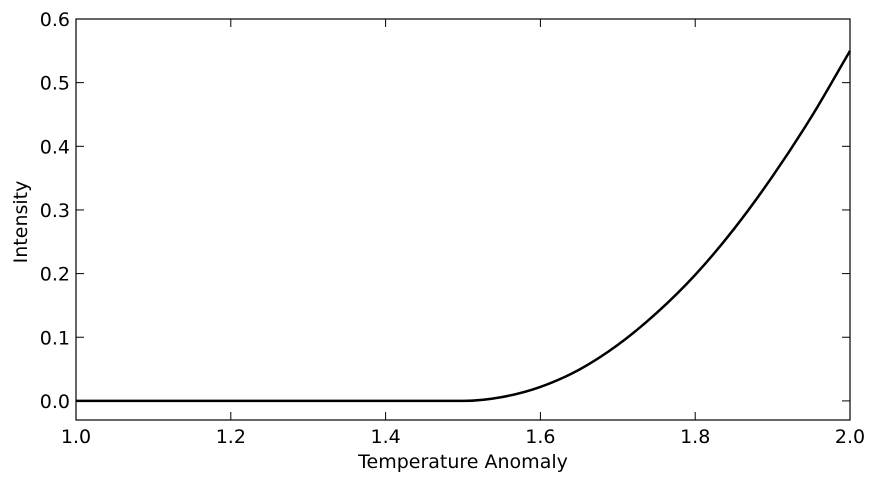  Describe the element at coordinates (21, 222) in the screenshot. I see `y-axis-label: Intensity` at that location.